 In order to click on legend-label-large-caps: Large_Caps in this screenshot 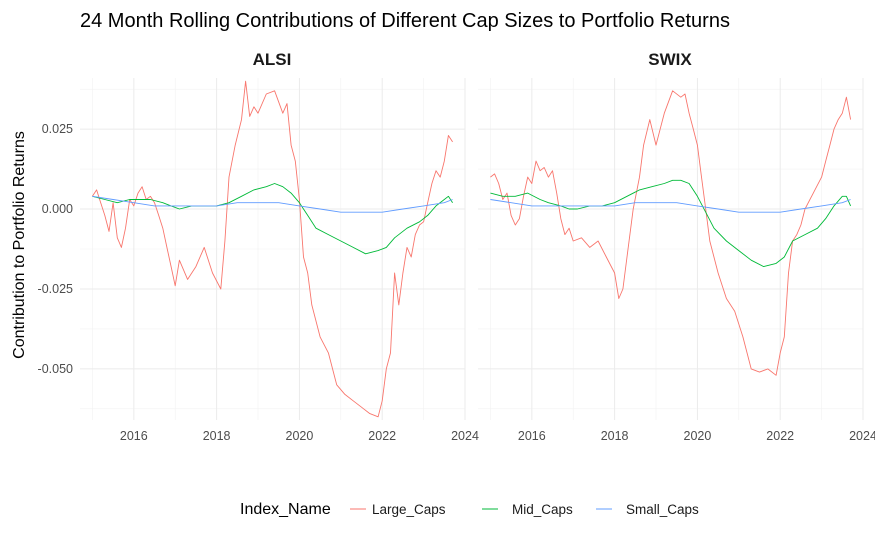, I will do `click(409, 509)`.